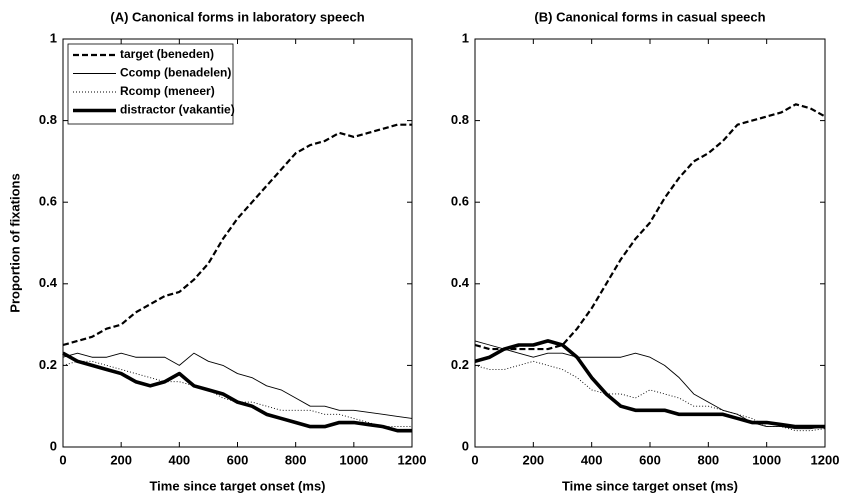  Describe the element at coordinates (175, 73) in the screenshot. I see `legend-text: Ccomp (benadelen)` at that location.